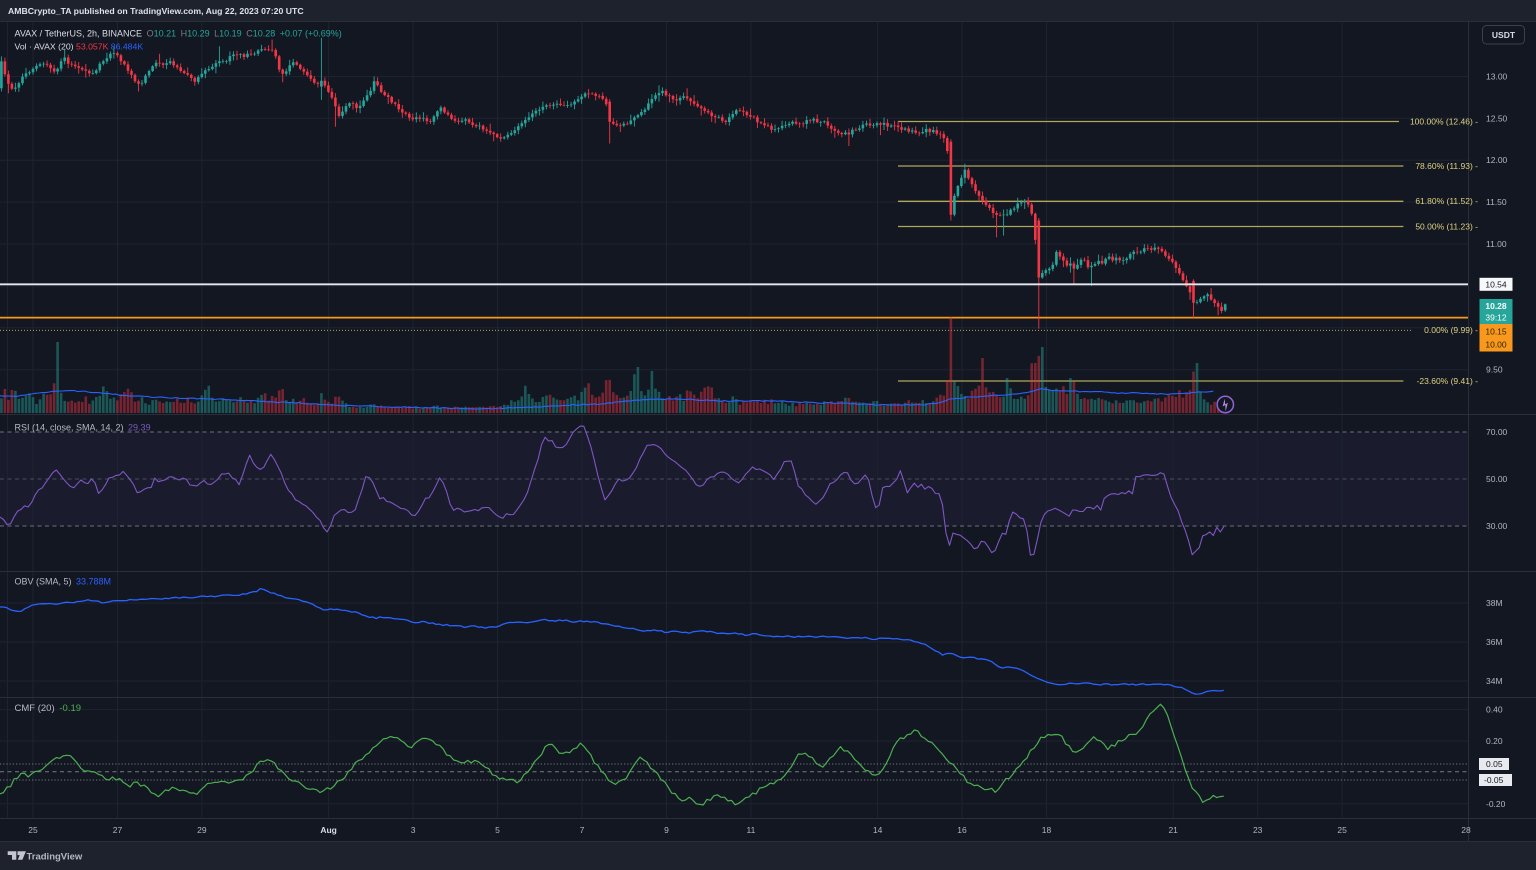  I want to click on svg-text: 13.00, so click(1497, 77).